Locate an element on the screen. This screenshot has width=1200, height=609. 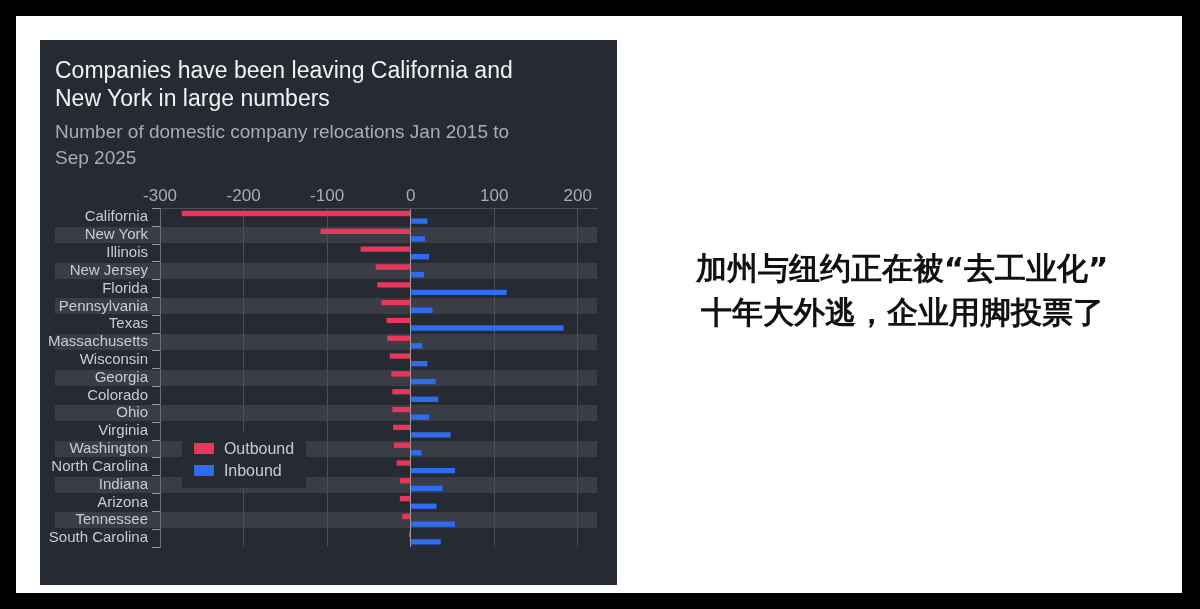
y-tick-label: Washington is located at coordinates (109, 448).